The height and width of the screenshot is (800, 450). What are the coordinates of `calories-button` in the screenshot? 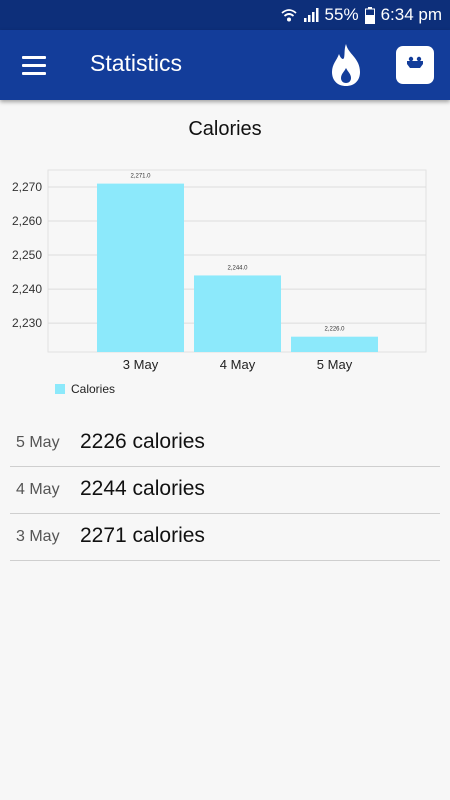 It's located at (346, 65).